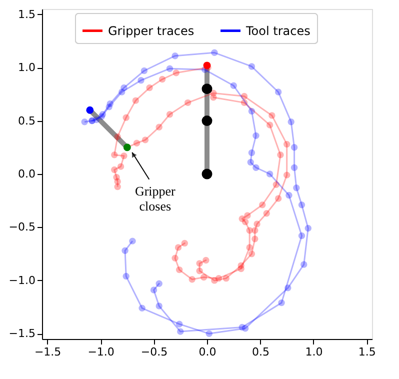 The image size is (399, 379). I want to click on x-tick-label: −0.5, so click(154, 352).